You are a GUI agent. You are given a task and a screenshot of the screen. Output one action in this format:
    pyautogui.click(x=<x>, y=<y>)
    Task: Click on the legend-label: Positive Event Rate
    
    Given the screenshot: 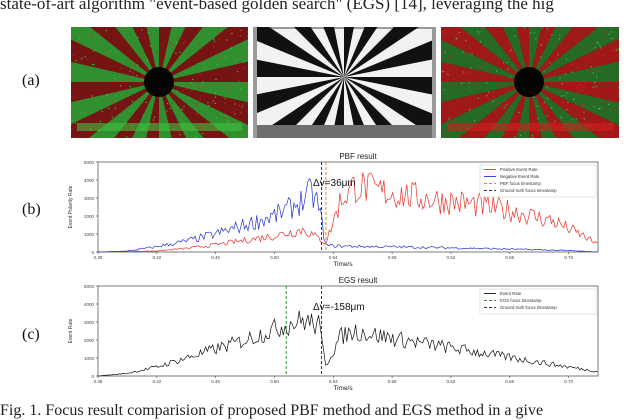 What is the action you would take?
    pyautogui.click(x=519, y=169)
    